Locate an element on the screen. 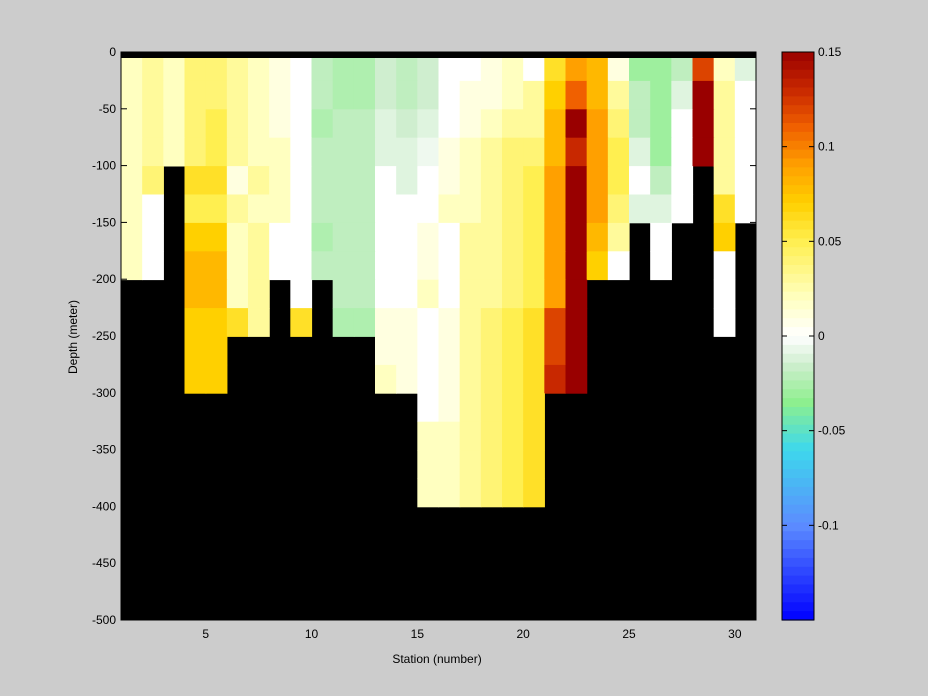  colorbar-tick-label: 0.05 is located at coordinates (830, 241).